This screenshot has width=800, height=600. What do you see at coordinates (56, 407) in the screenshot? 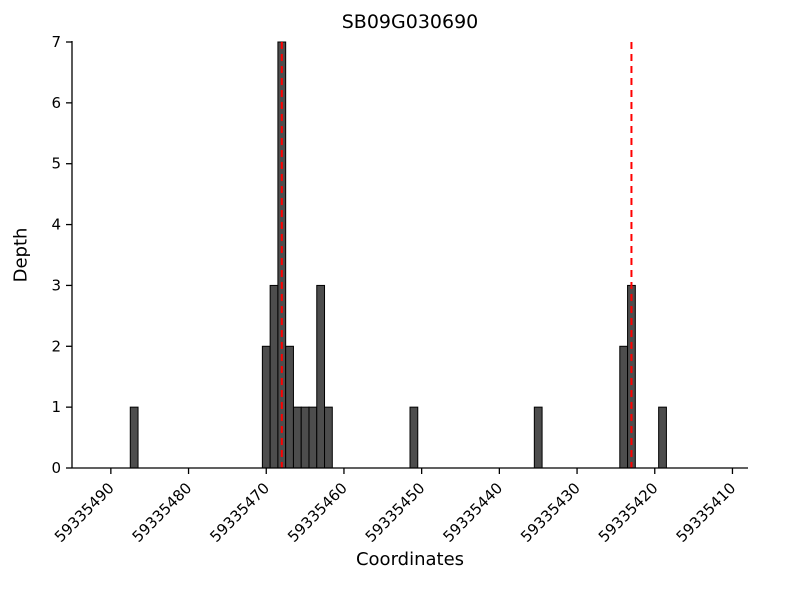
I see `y-tick-label: 1` at bounding box center [56, 407].